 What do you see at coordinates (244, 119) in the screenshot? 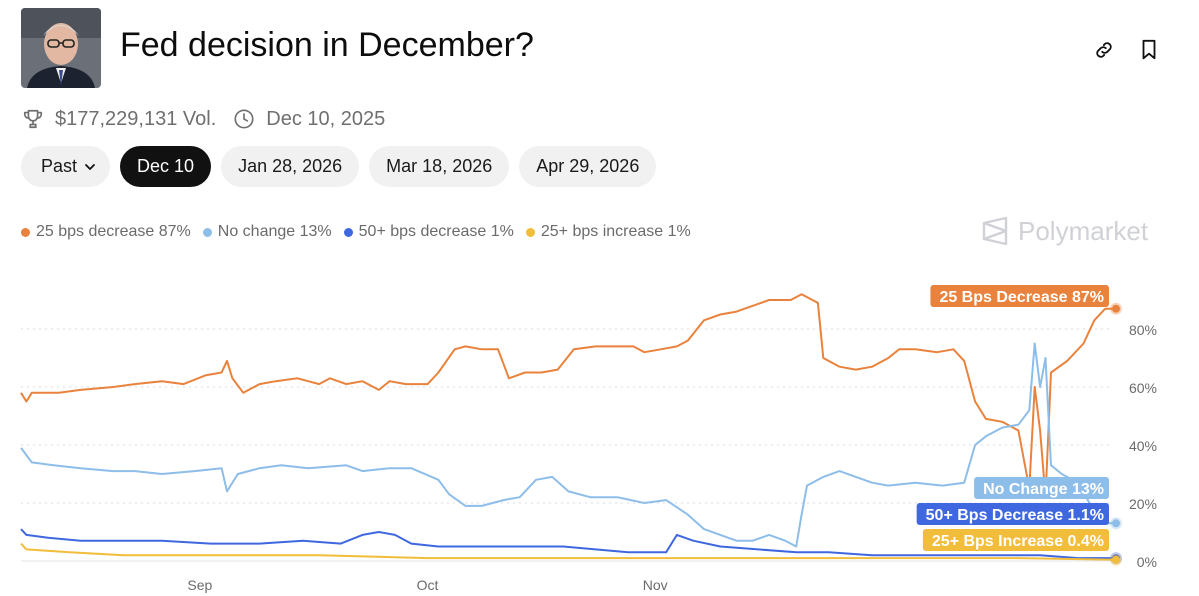
I see `clock-icon` at bounding box center [244, 119].